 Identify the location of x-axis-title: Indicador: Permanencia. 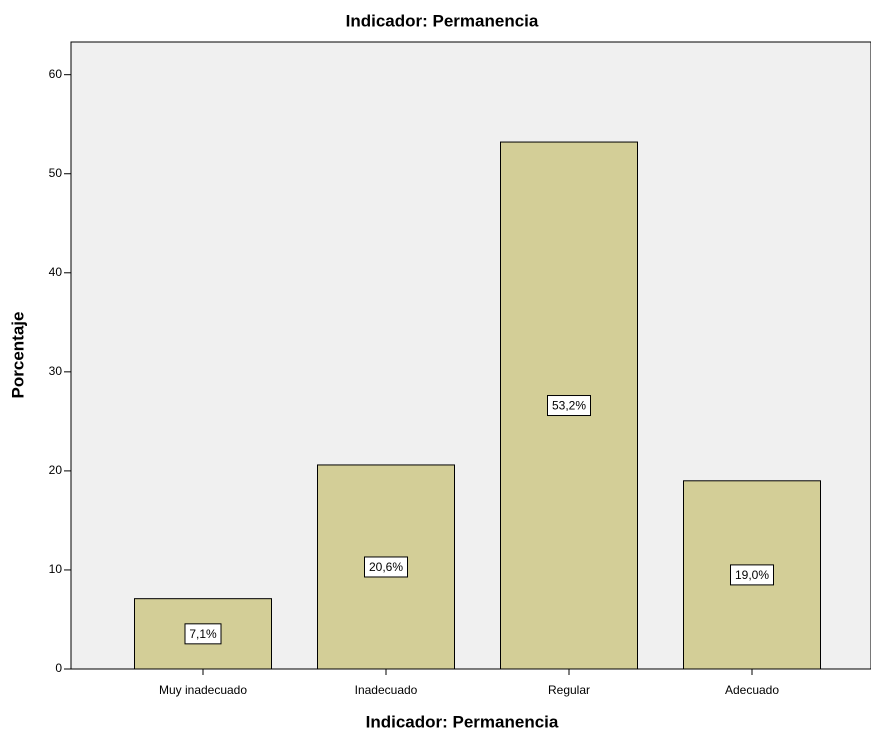
(462, 721).